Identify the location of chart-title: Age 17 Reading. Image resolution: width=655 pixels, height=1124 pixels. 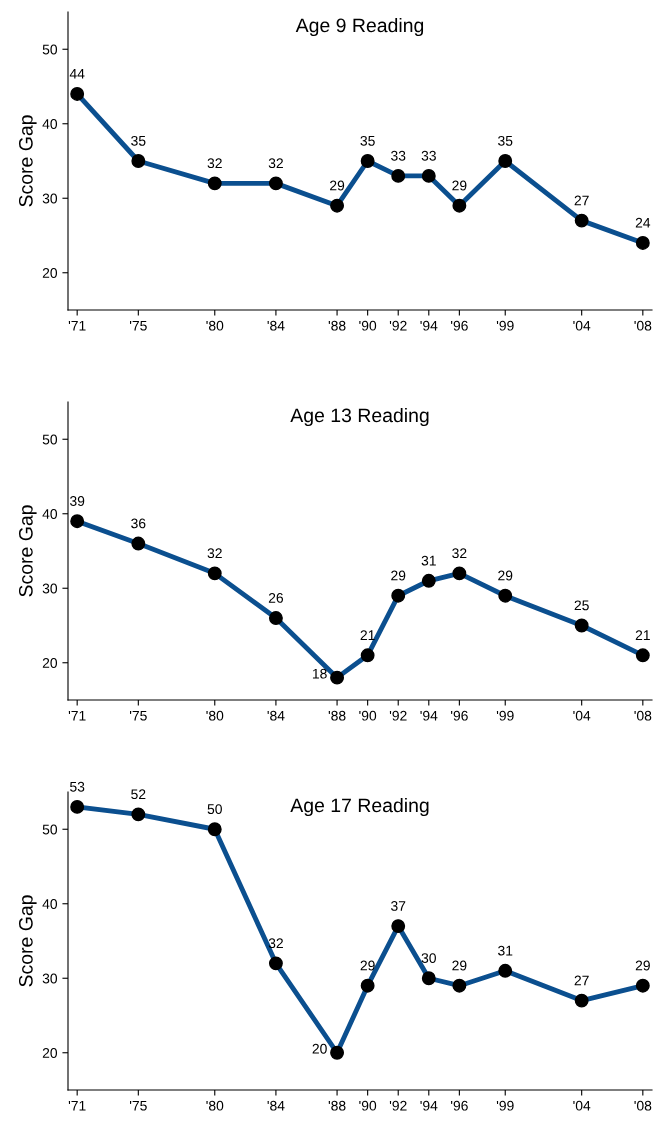
(359, 807).